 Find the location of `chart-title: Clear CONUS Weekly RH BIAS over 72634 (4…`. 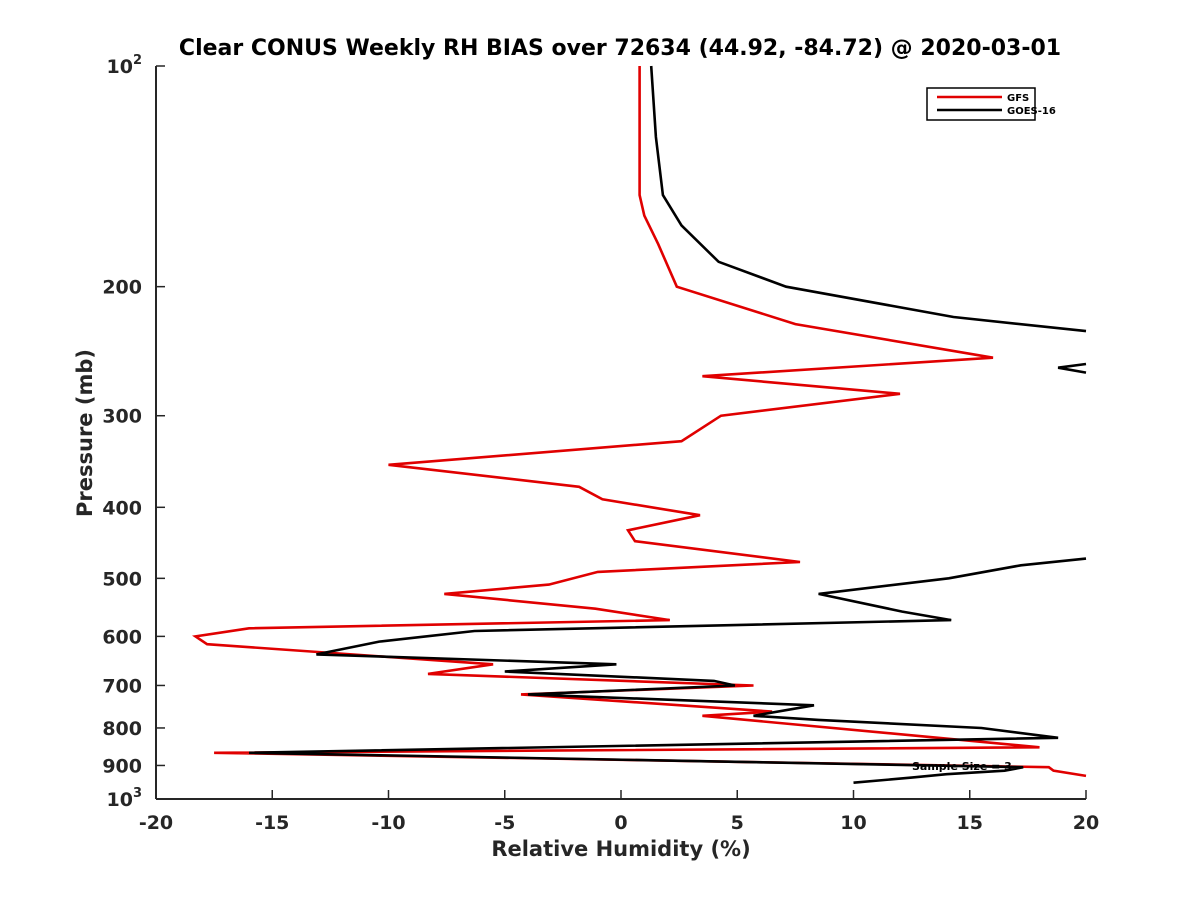

chart-title: Clear CONUS Weekly RH BIAS over 72634 (4… is located at coordinates (620, 48).